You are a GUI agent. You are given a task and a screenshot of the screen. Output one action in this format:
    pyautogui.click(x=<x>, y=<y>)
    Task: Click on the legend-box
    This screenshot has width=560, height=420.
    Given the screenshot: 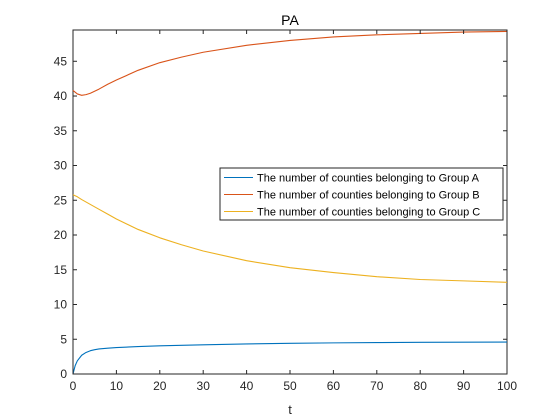 What is the action you would take?
    pyautogui.click(x=361, y=194)
    